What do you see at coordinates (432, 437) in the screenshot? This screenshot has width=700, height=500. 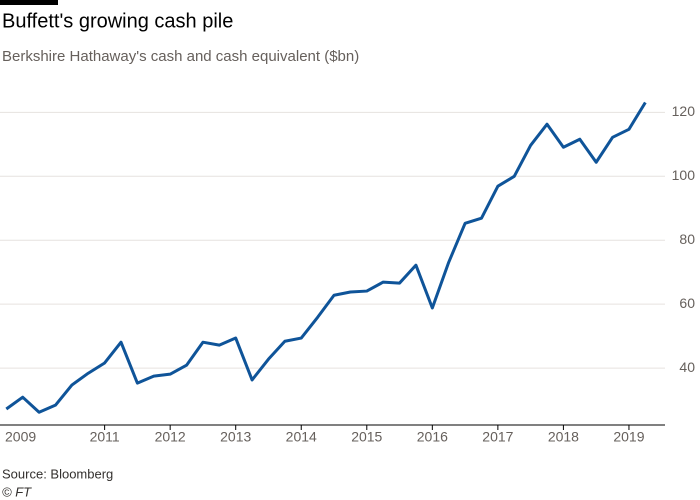 I see `x-tick-label: 2016` at bounding box center [432, 437].